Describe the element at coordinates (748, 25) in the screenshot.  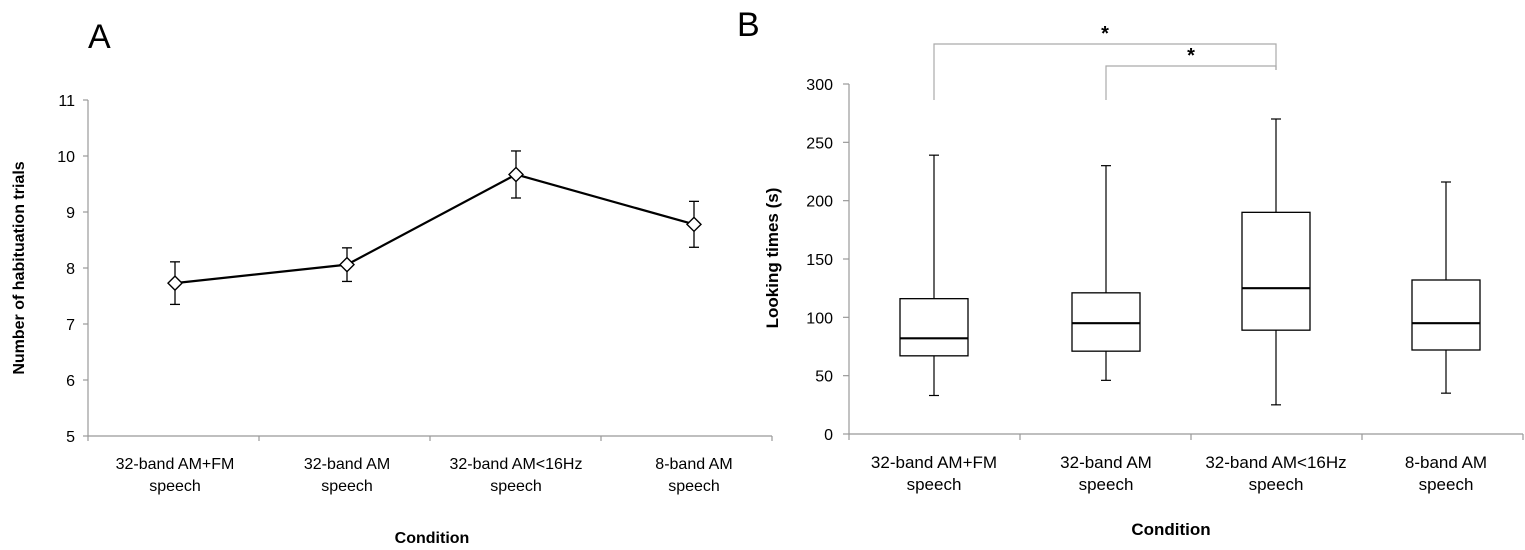
I see `panel-b-label: B` at that location.